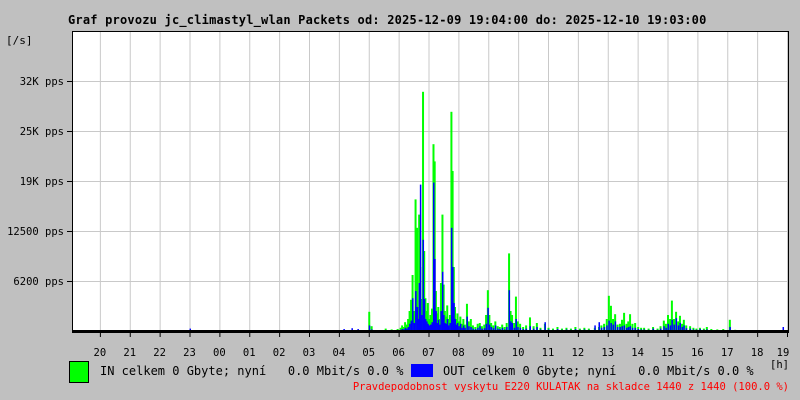 The height and width of the screenshot is (400, 800). Describe the element at coordinates (518, 353) in the screenshot. I see `svg-text: 10` at that location.